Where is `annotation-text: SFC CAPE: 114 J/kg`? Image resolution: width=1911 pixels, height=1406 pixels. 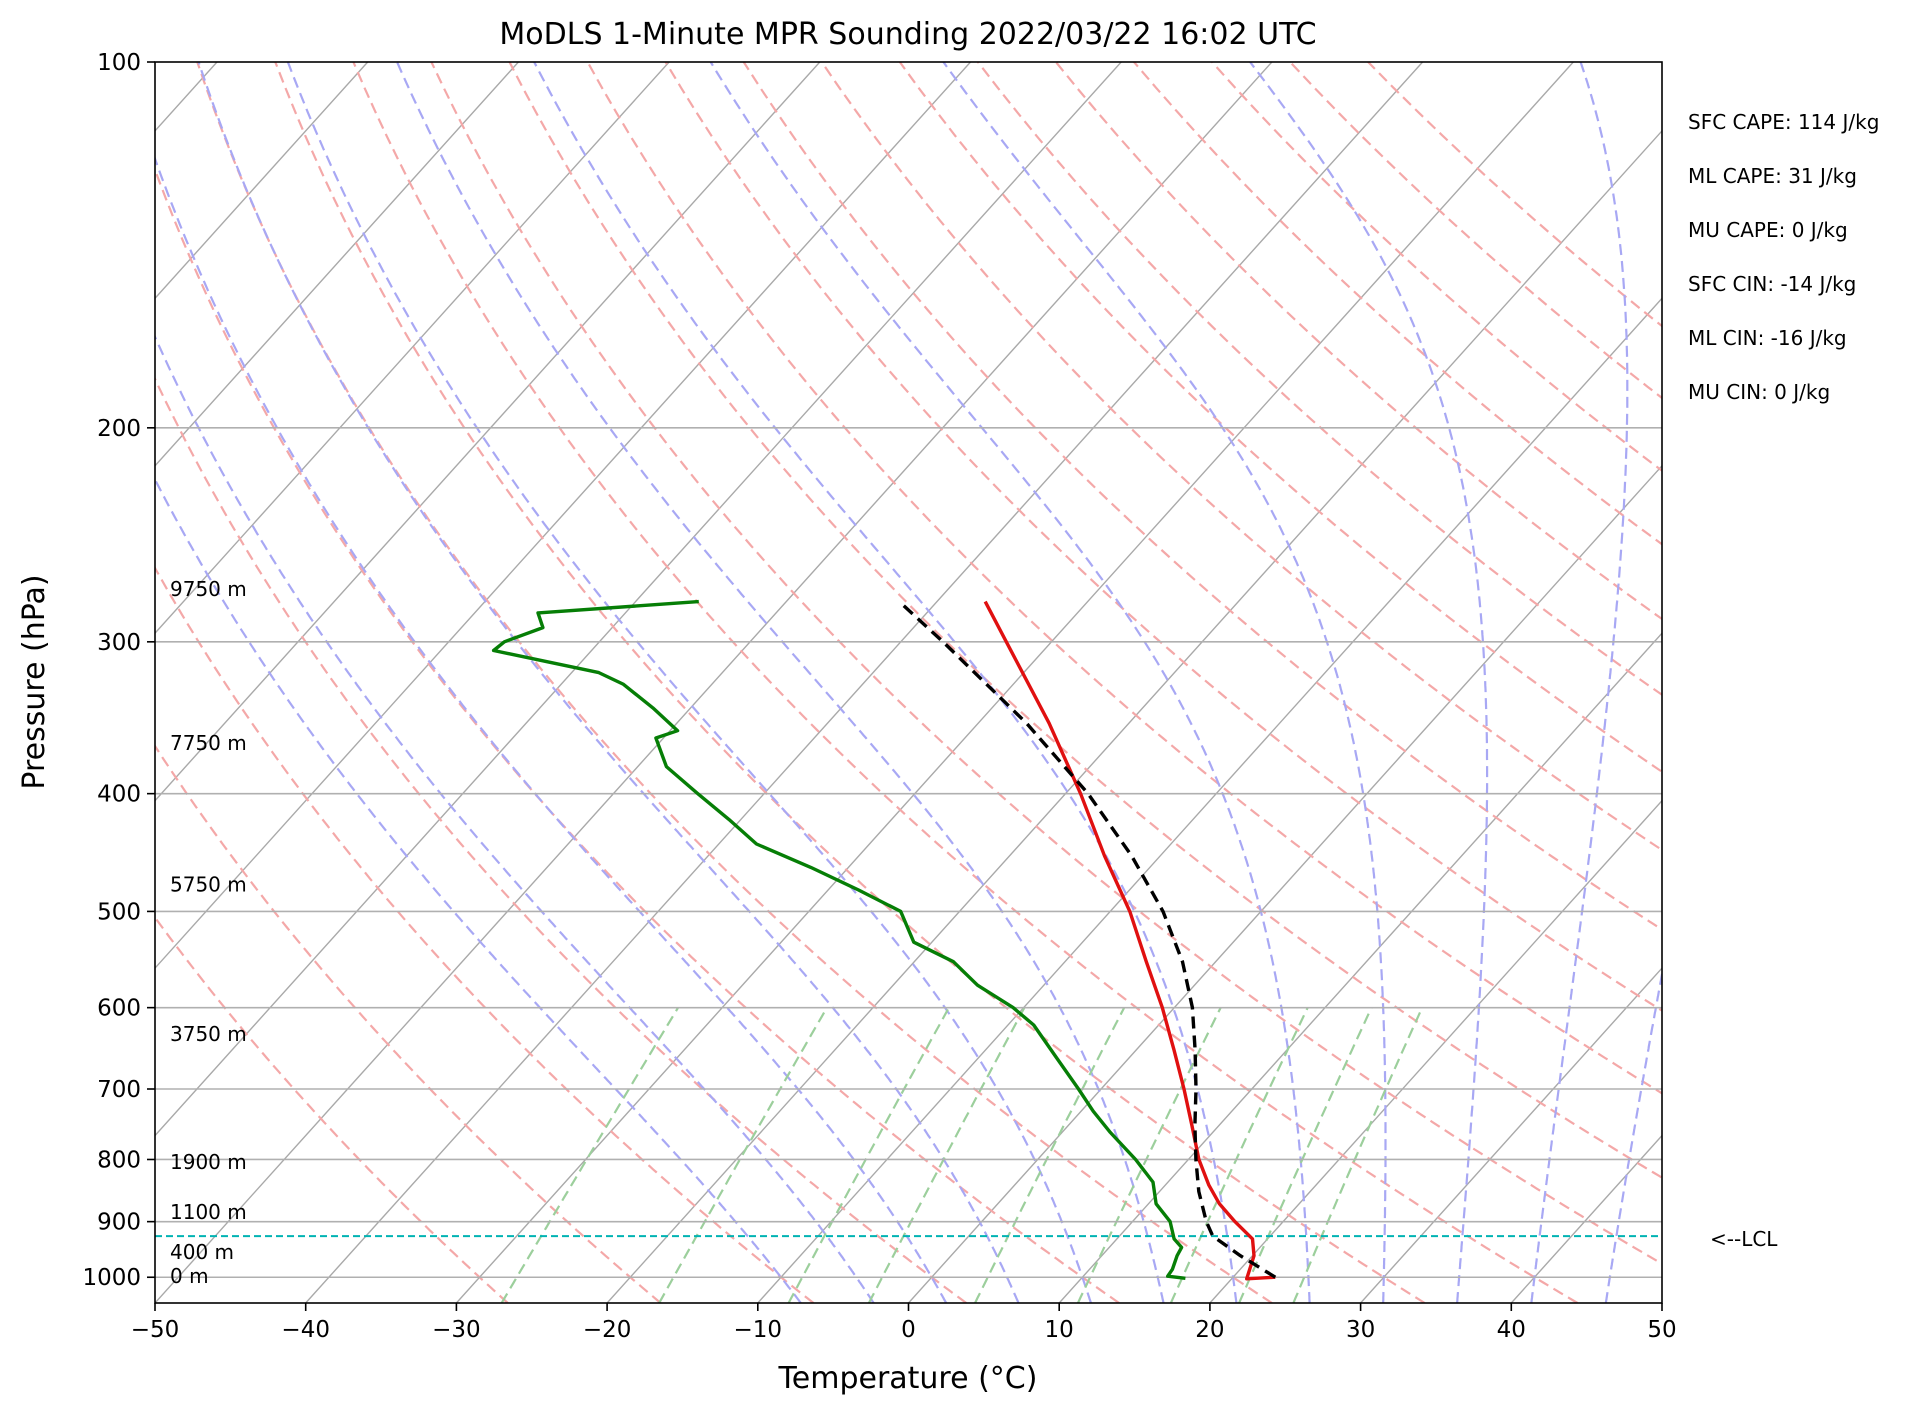
annotation-text: SFC CAPE: 114 J/kg is located at coordinates (1783, 122).